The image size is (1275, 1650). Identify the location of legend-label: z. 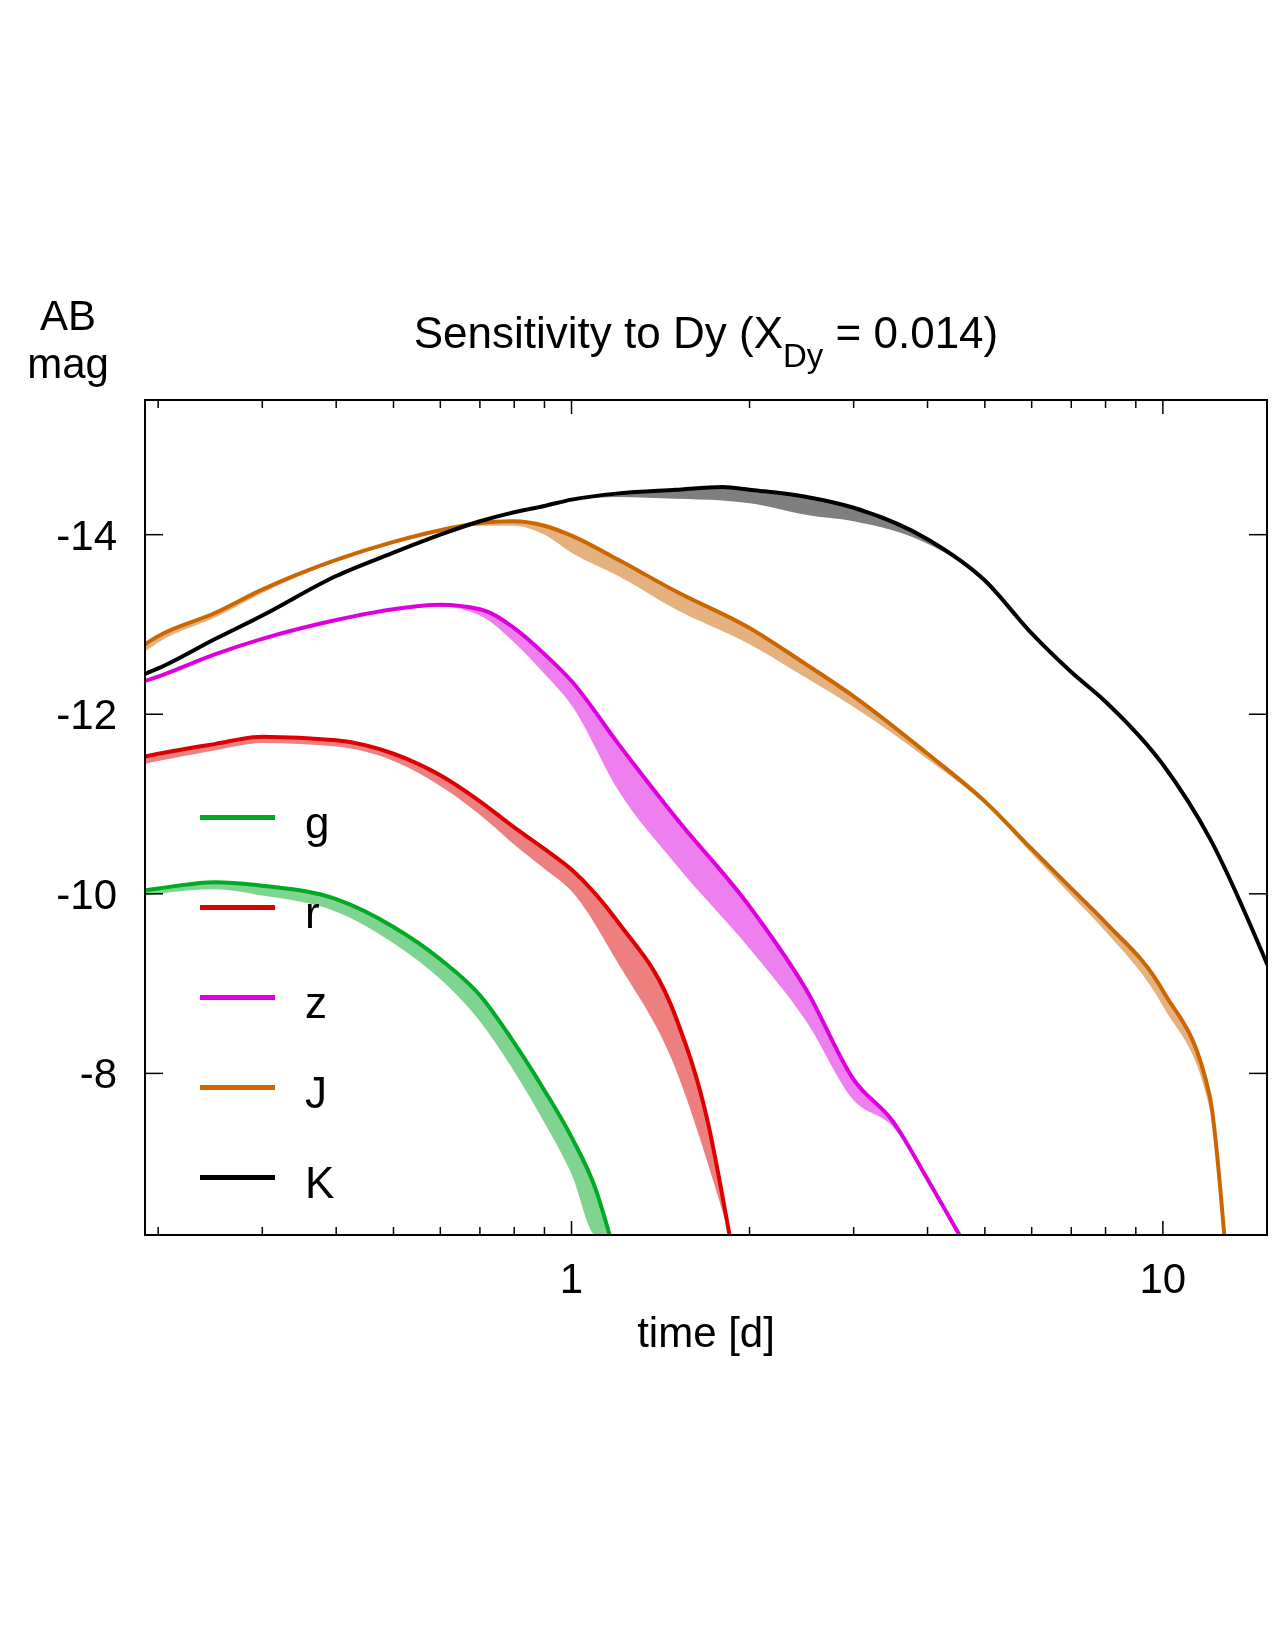
(316, 1002).